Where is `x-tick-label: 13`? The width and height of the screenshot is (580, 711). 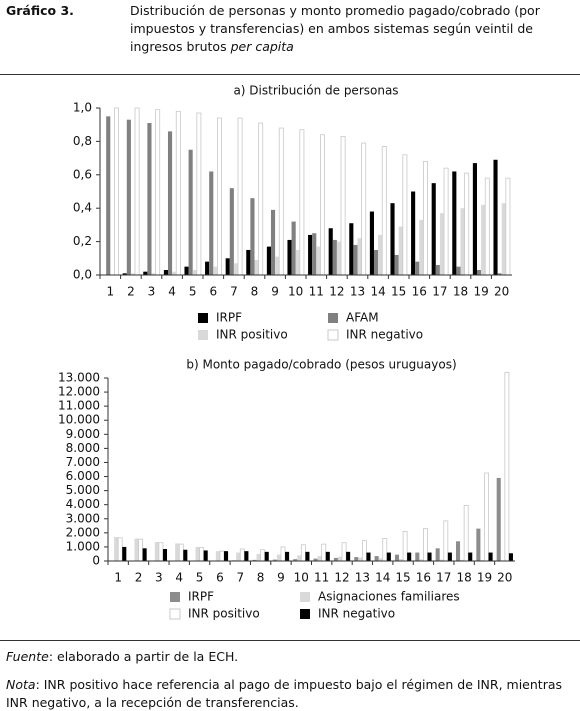 x-tick-label: 13 is located at coordinates (362, 578).